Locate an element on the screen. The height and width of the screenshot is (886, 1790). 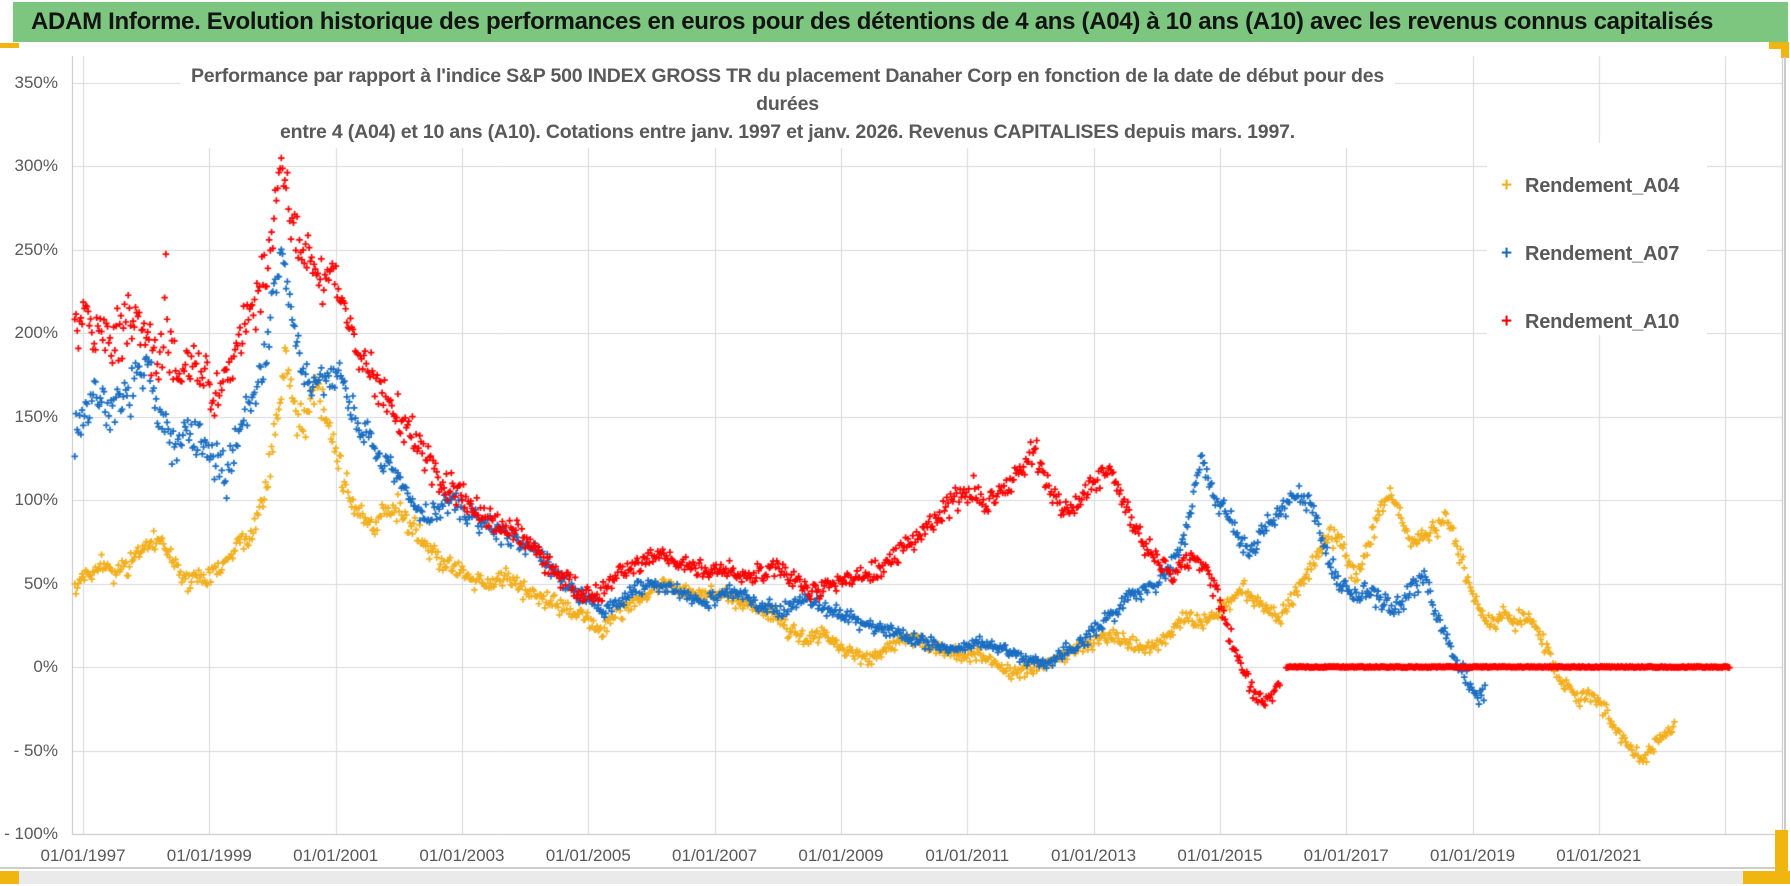
frame-border-bottom is located at coordinates (893, 868).